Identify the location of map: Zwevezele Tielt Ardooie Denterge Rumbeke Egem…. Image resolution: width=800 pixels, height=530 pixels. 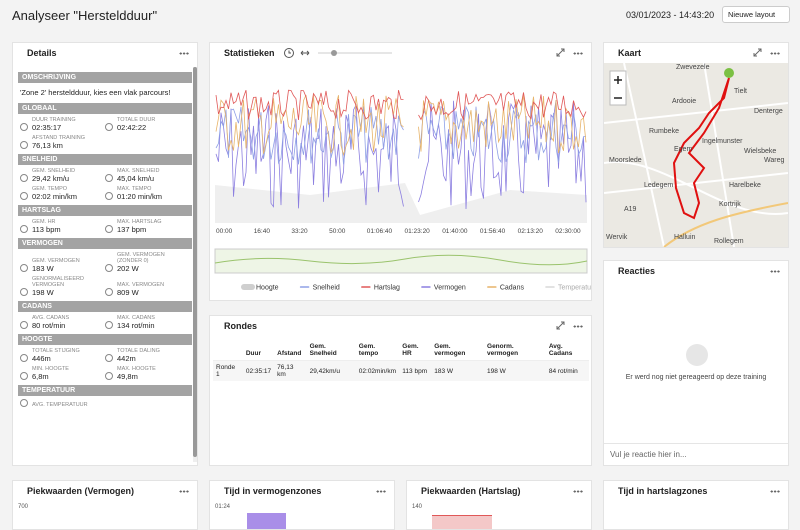
(696, 155).